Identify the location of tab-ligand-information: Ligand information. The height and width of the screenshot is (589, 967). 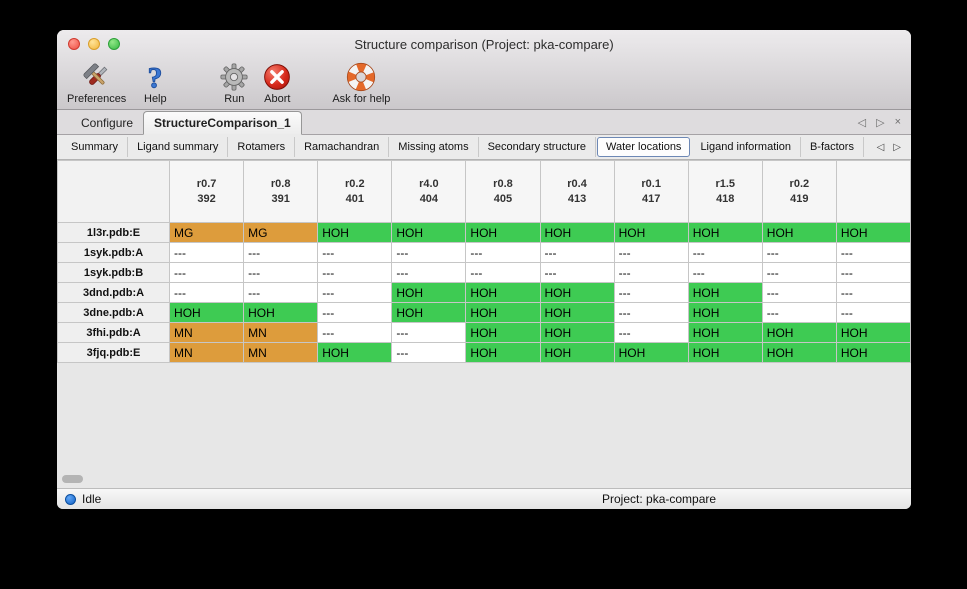
(746, 147).